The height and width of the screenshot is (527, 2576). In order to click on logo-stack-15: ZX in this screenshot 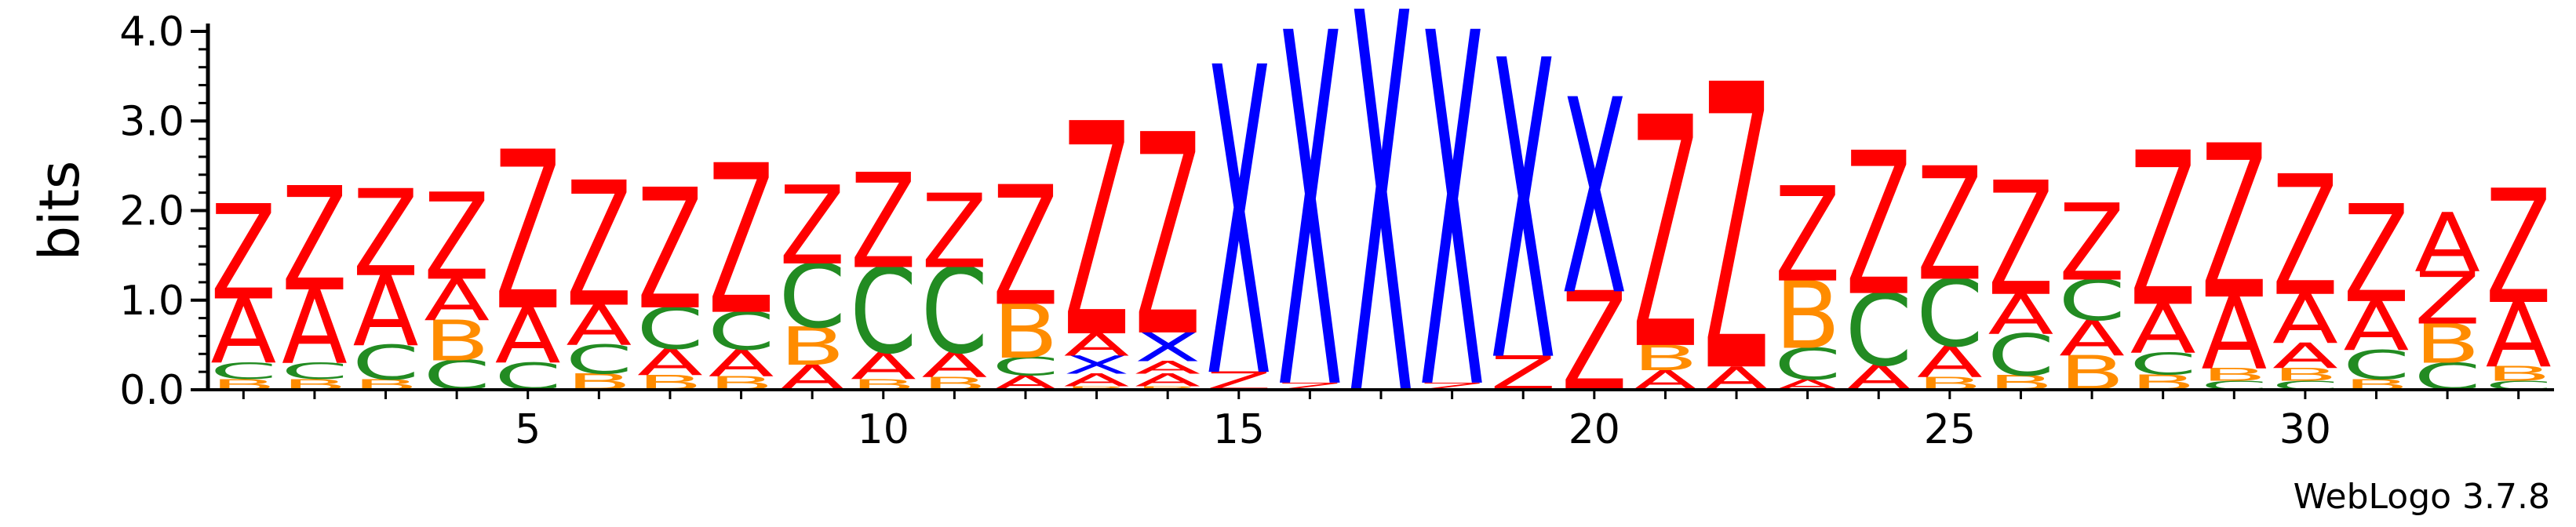, I will do `click(1239, 236)`.